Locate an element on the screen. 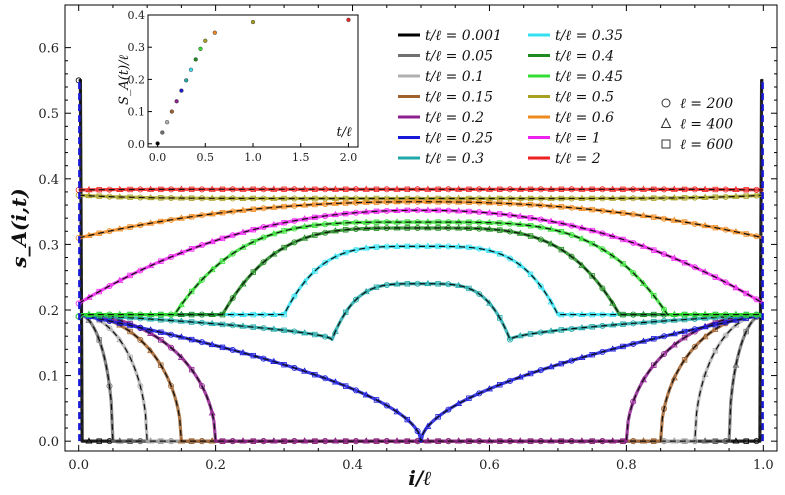 This screenshot has height=495, width=785. inset-y-label: S_A(t)/ℓ is located at coordinates (124, 79).